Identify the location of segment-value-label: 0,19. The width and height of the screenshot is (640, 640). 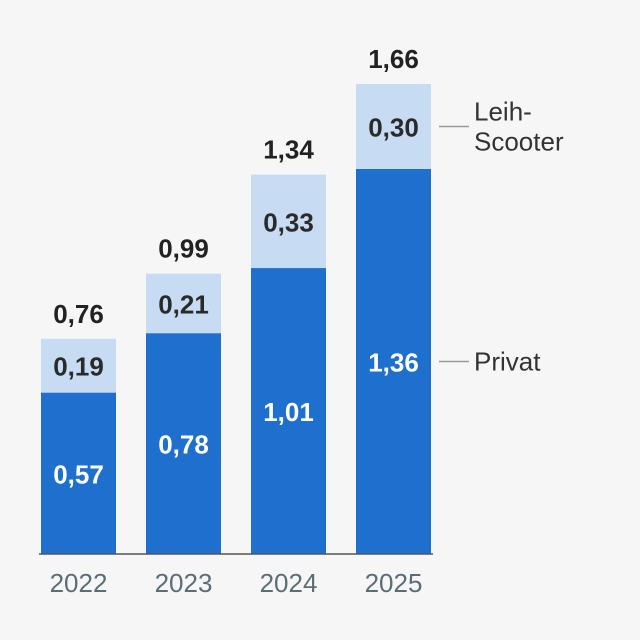
(78, 367).